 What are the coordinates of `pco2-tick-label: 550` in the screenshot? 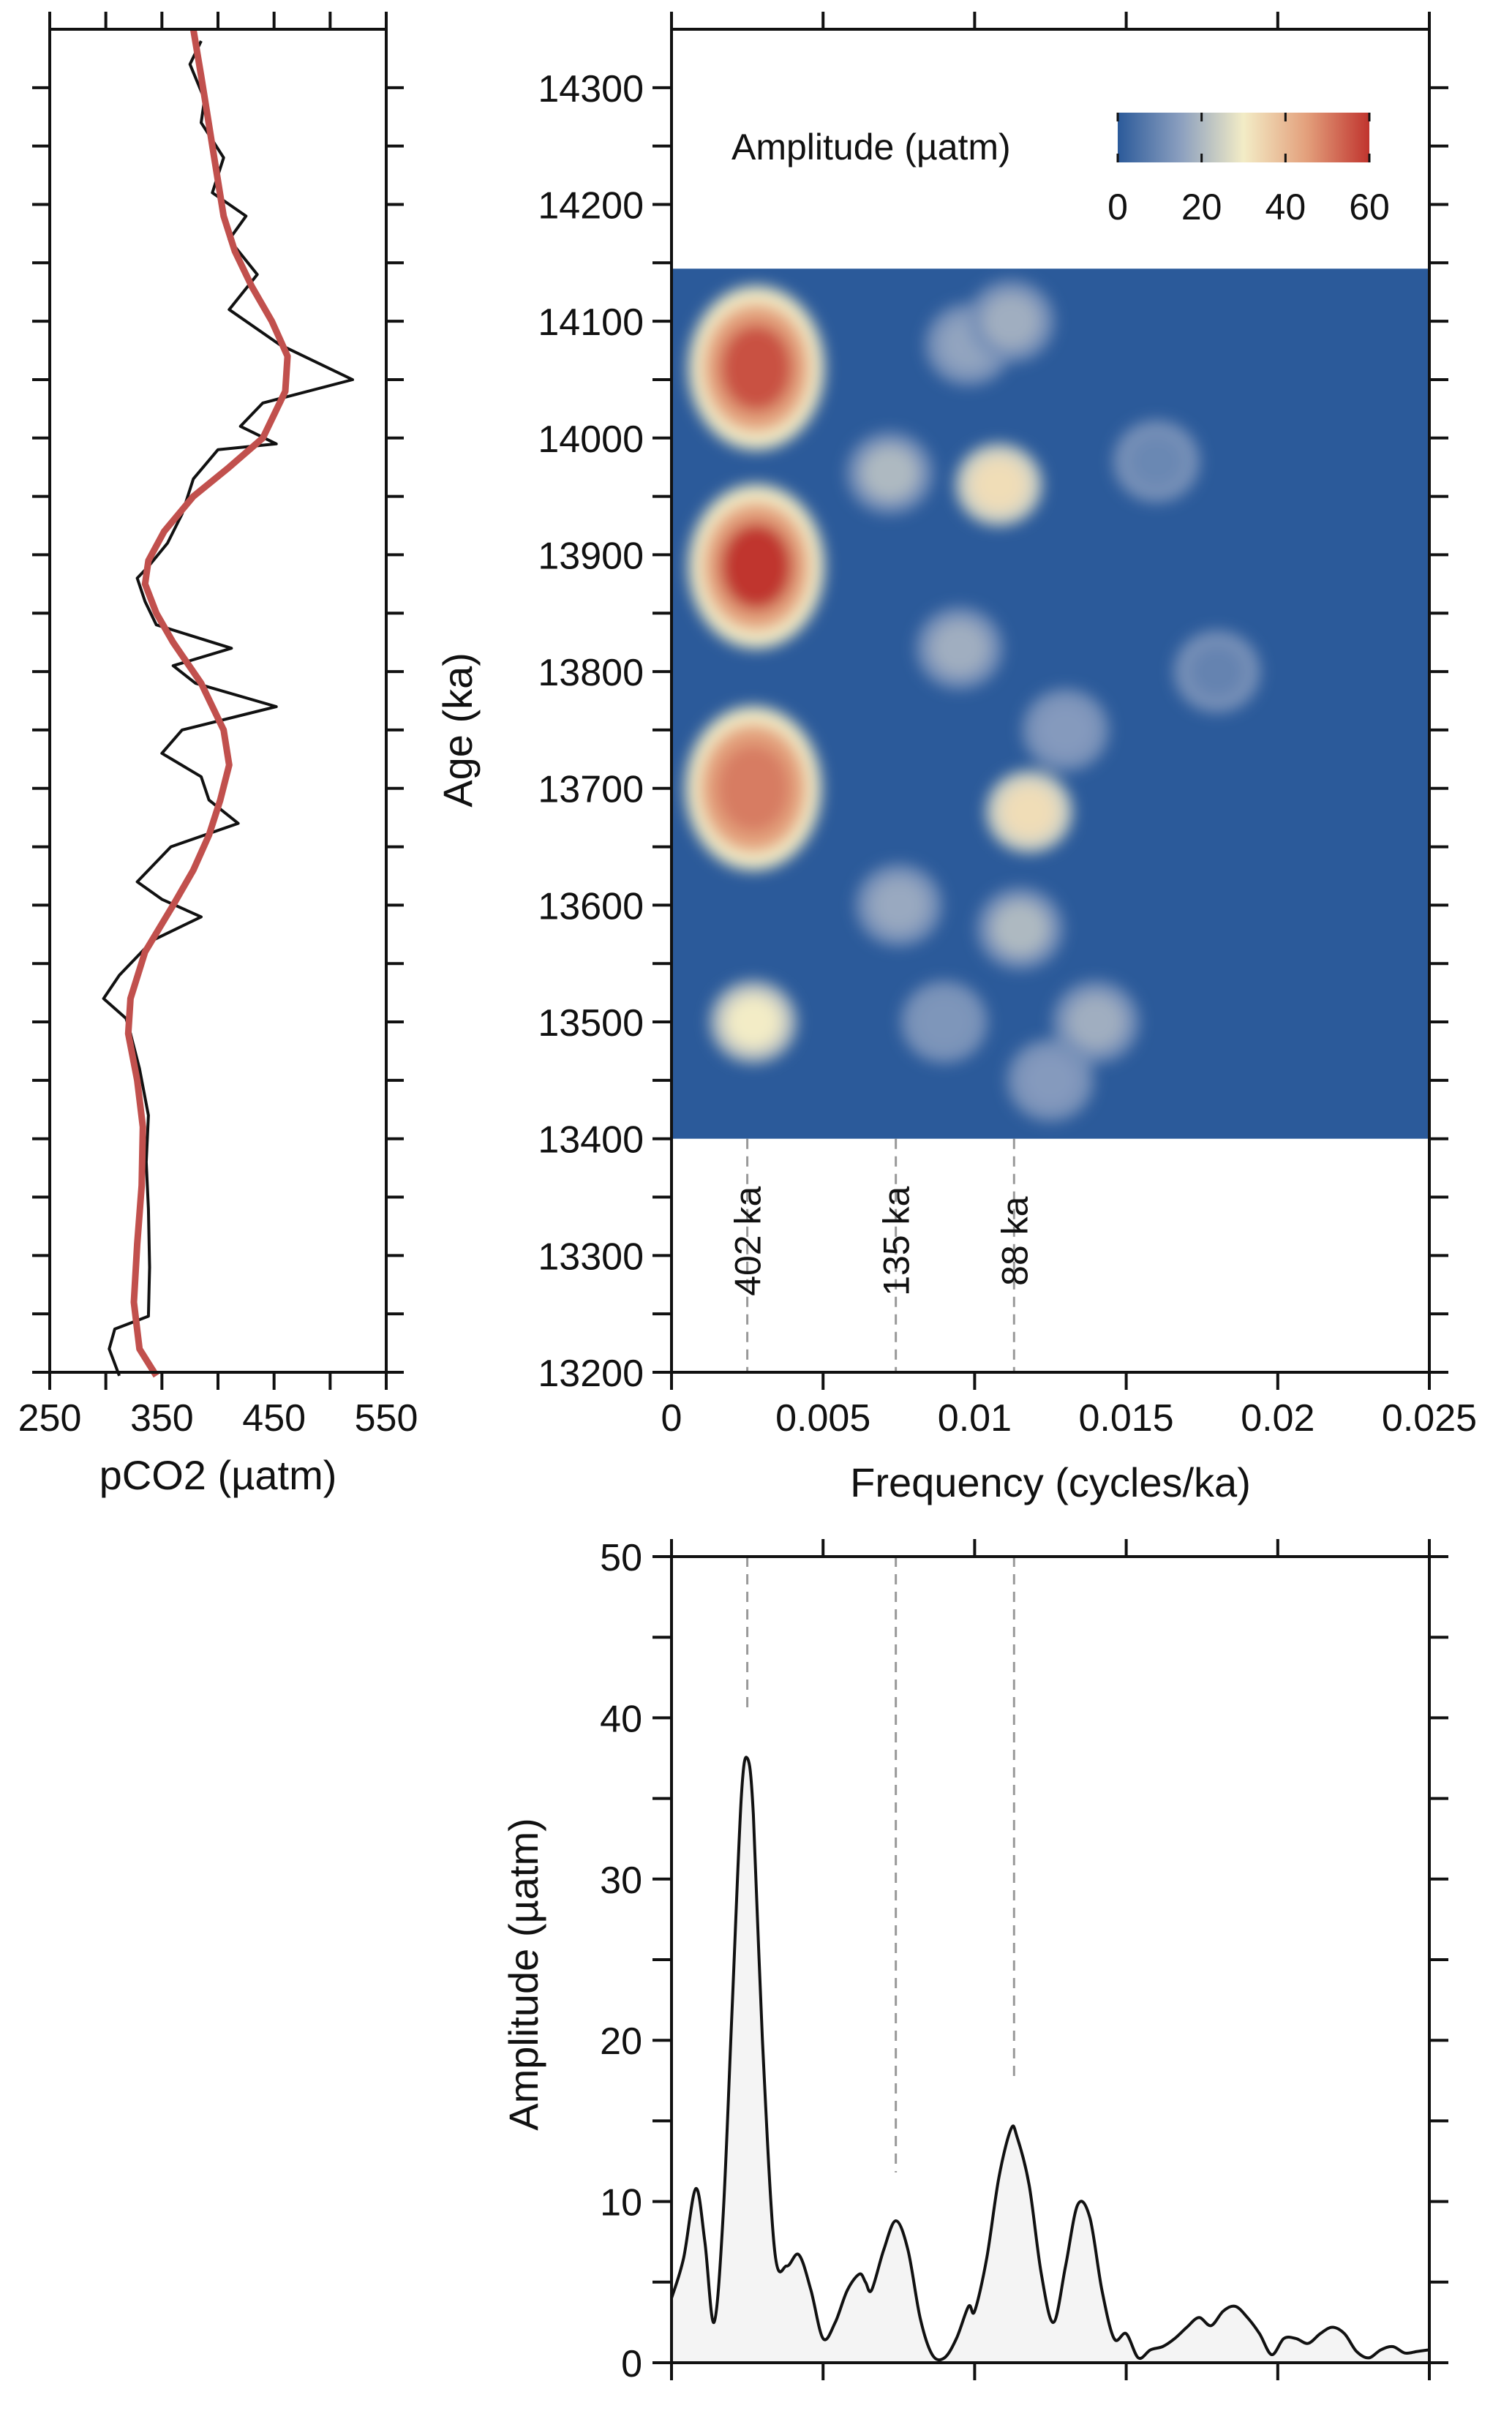 It's located at (386, 1418).